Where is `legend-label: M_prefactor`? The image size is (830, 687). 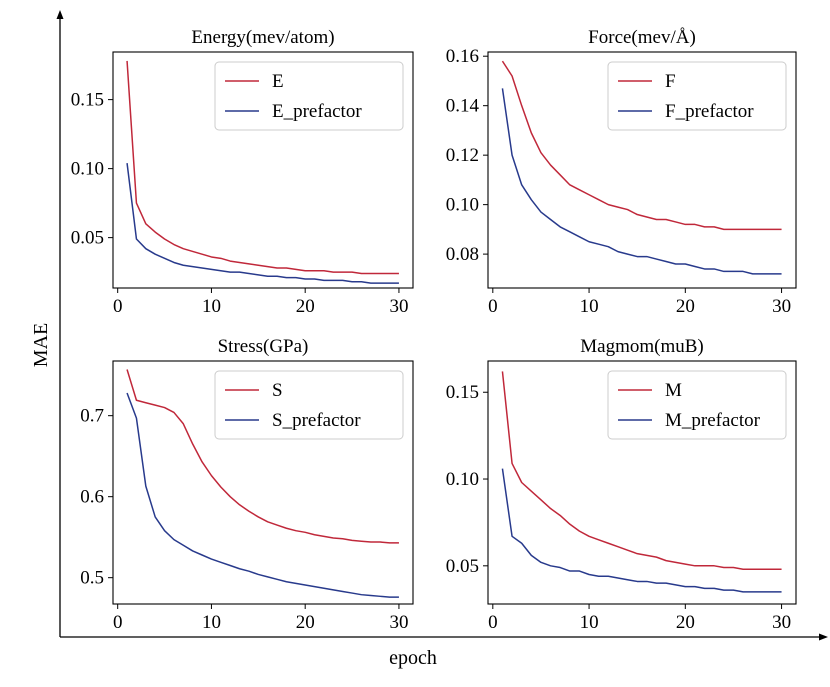 legend-label: M_prefactor is located at coordinates (713, 420).